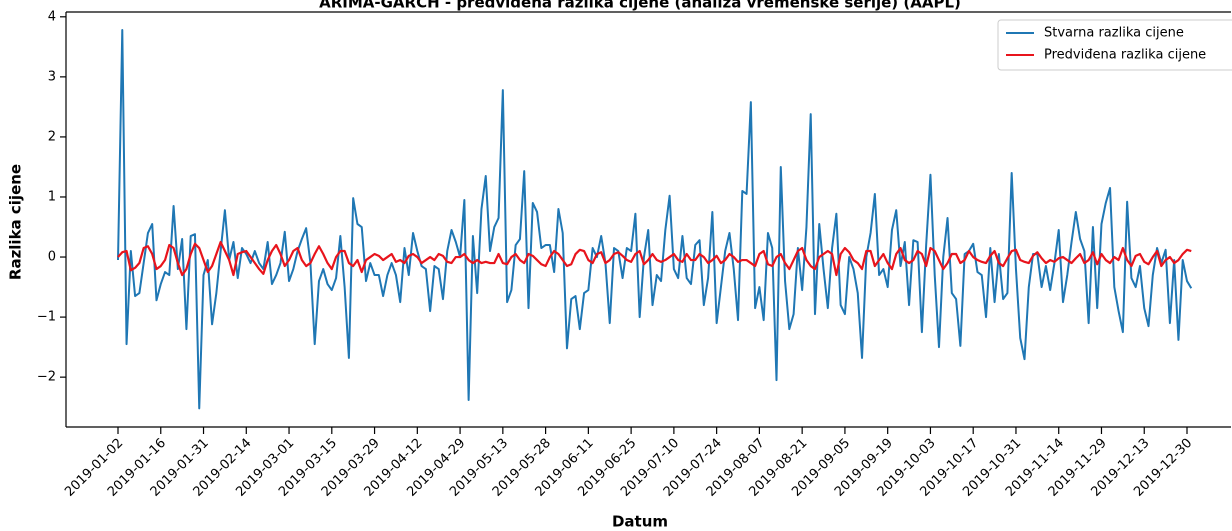 Image resolution: width=1232 pixels, height=531 pixels. Describe the element at coordinates (1114, 33) in the screenshot. I see `legend-label: Stvarna razlika cijene` at that location.